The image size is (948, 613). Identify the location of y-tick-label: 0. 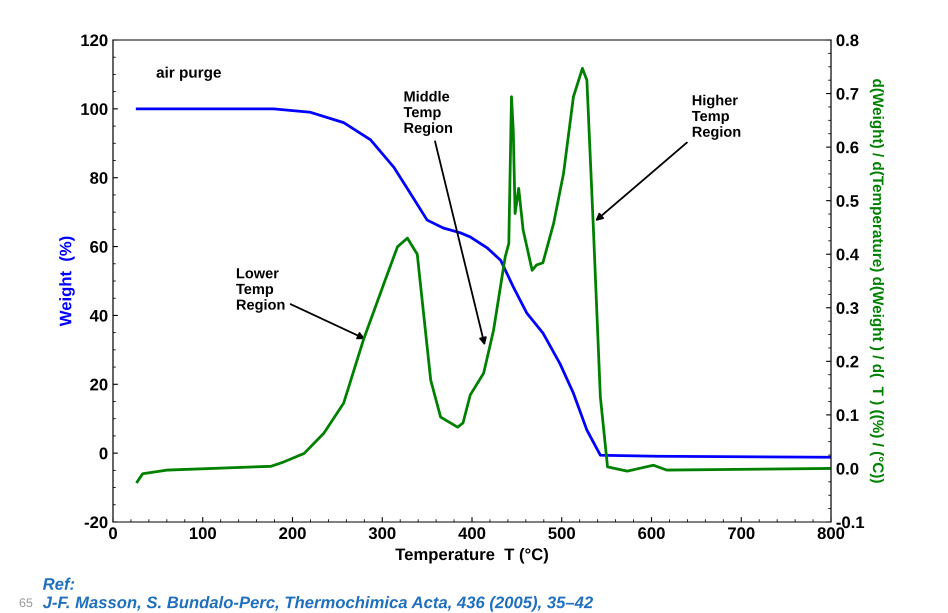
(104, 454).